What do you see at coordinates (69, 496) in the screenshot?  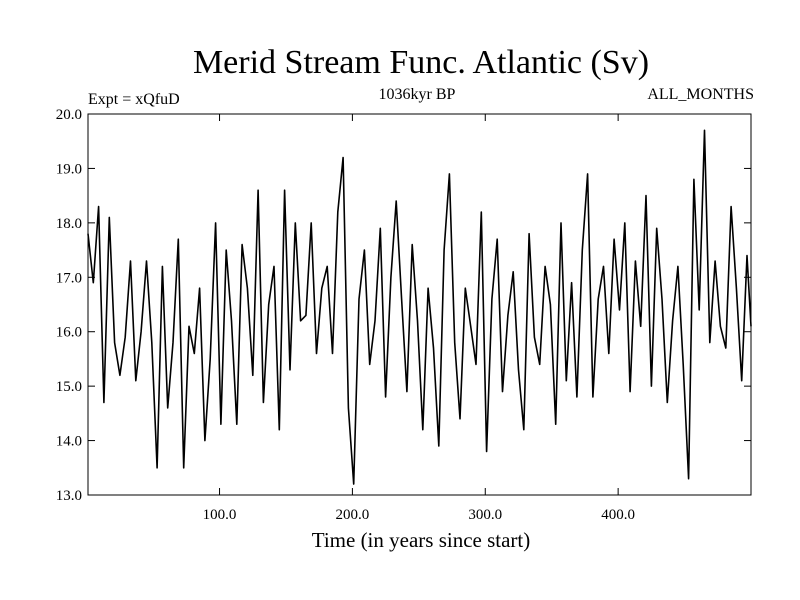 I see `y-tick-label: 13.0` at bounding box center [69, 496].